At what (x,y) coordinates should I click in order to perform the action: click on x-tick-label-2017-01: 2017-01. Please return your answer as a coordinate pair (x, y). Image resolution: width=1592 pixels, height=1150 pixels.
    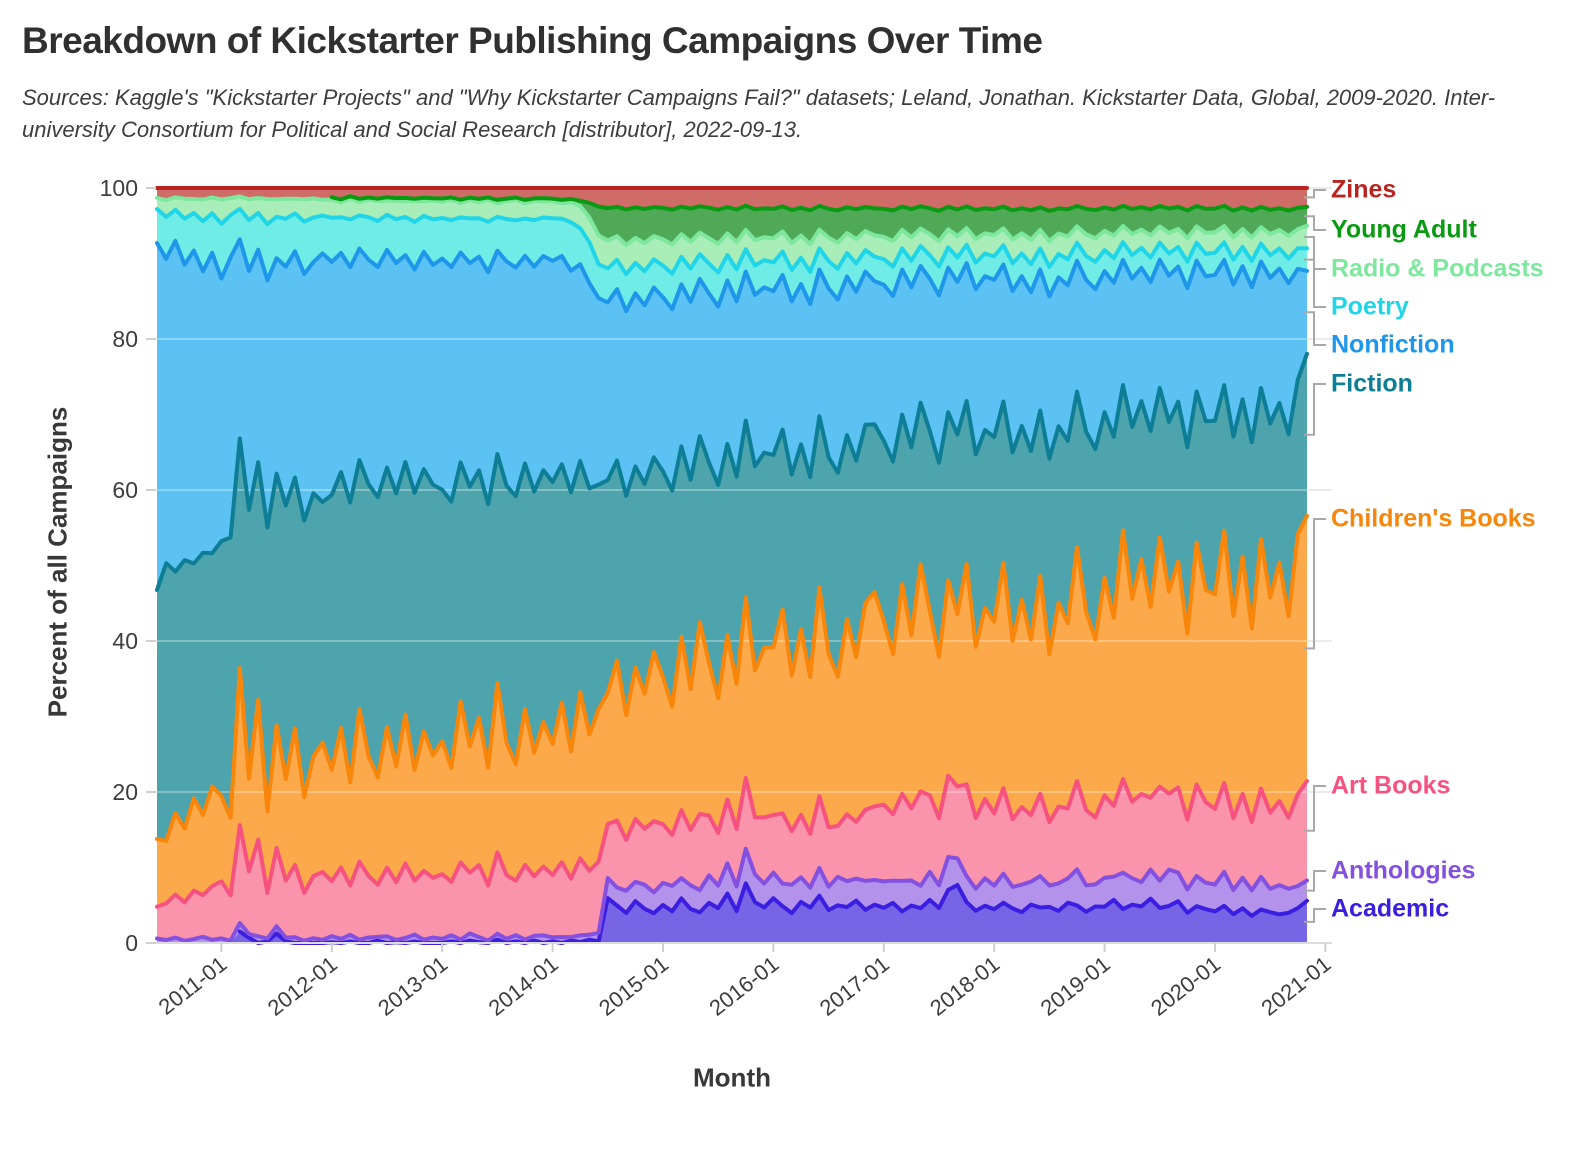
    Looking at the image, I should click on (854, 985).